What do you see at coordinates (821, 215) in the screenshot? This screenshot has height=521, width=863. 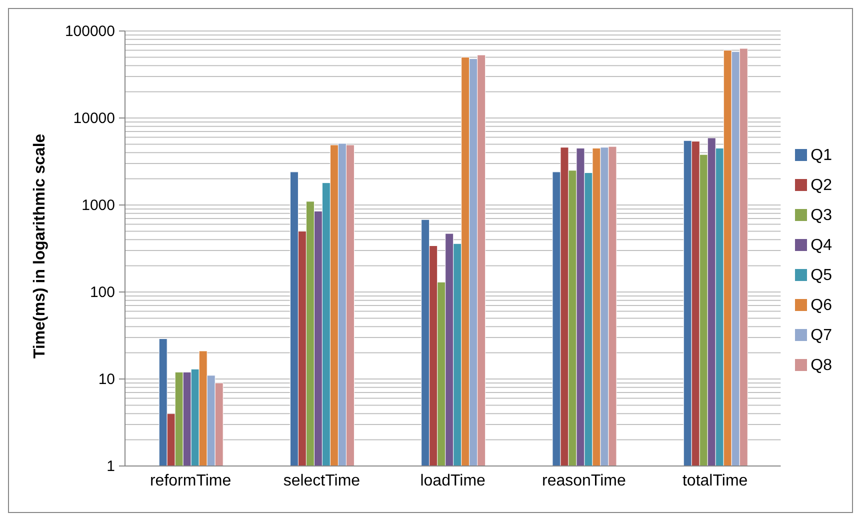 I see `legend-label: Q3` at bounding box center [821, 215].